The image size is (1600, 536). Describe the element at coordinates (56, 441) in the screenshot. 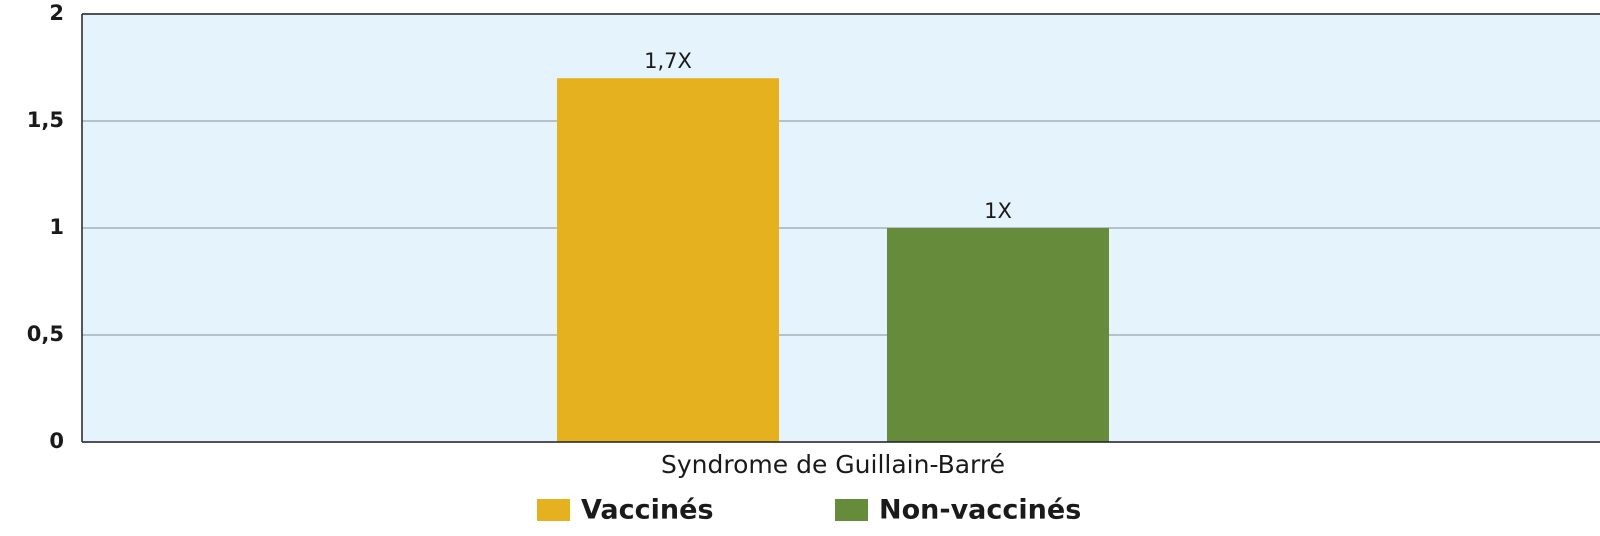

I see `y-tick-label: 0` at that location.